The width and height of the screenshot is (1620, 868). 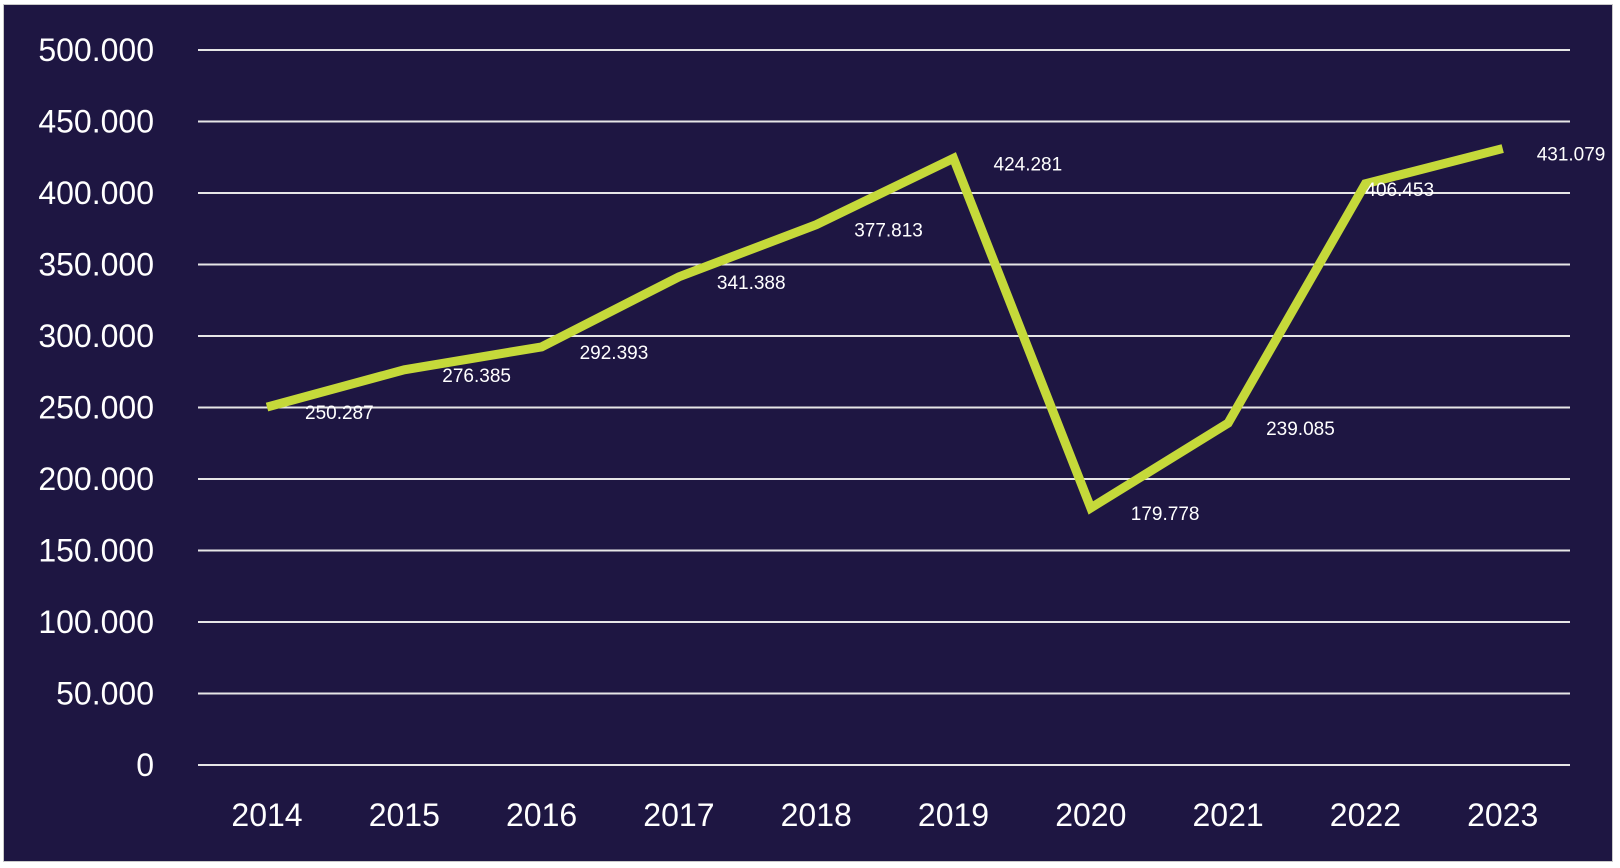 I want to click on x-tick-label: 2017, so click(x=678, y=815).